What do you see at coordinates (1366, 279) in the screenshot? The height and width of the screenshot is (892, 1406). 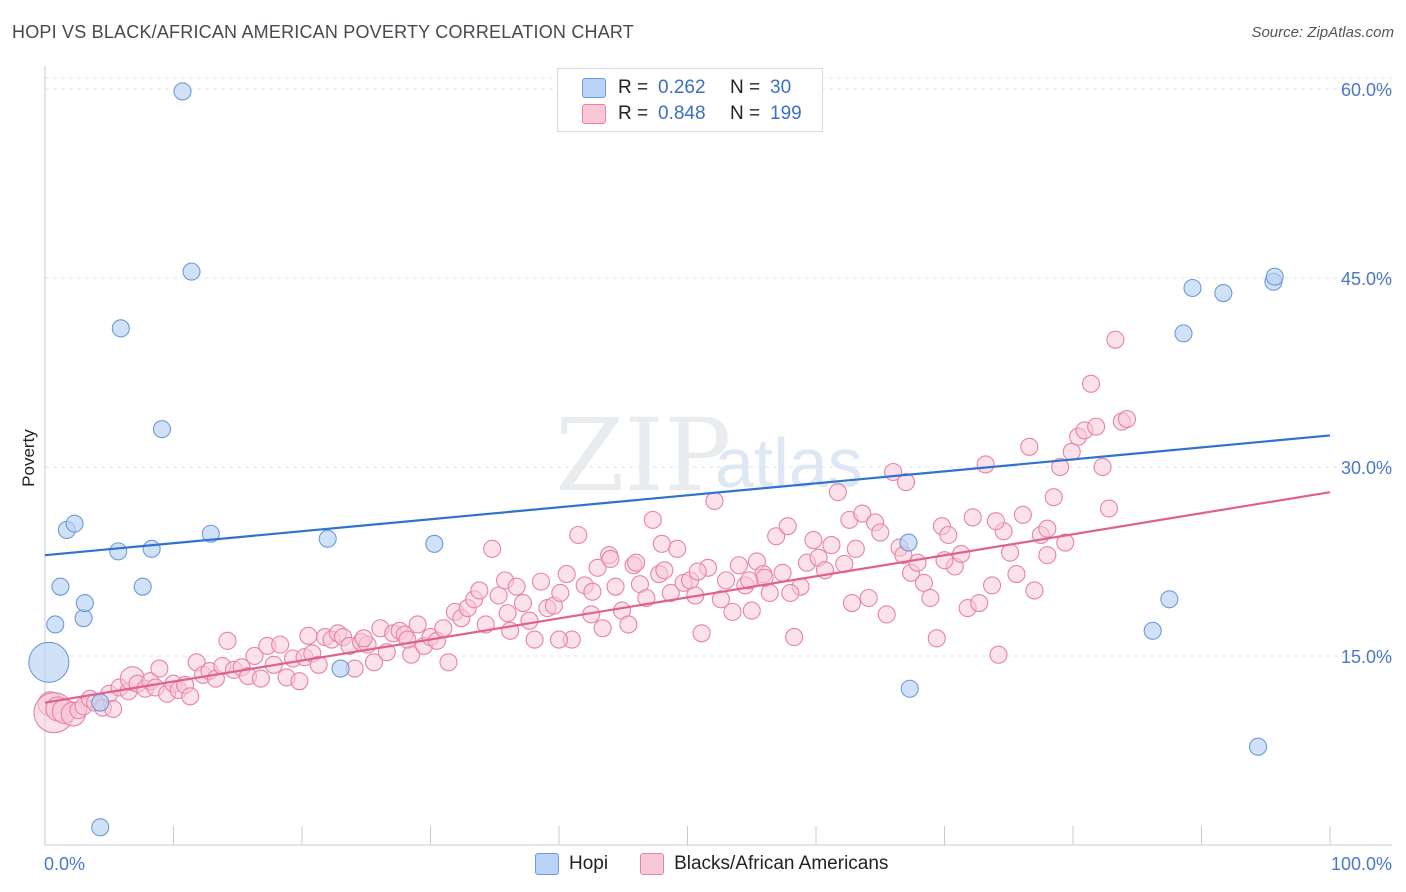 I see `y-tick-label: 45.0%` at bounding box center [1366, 279].